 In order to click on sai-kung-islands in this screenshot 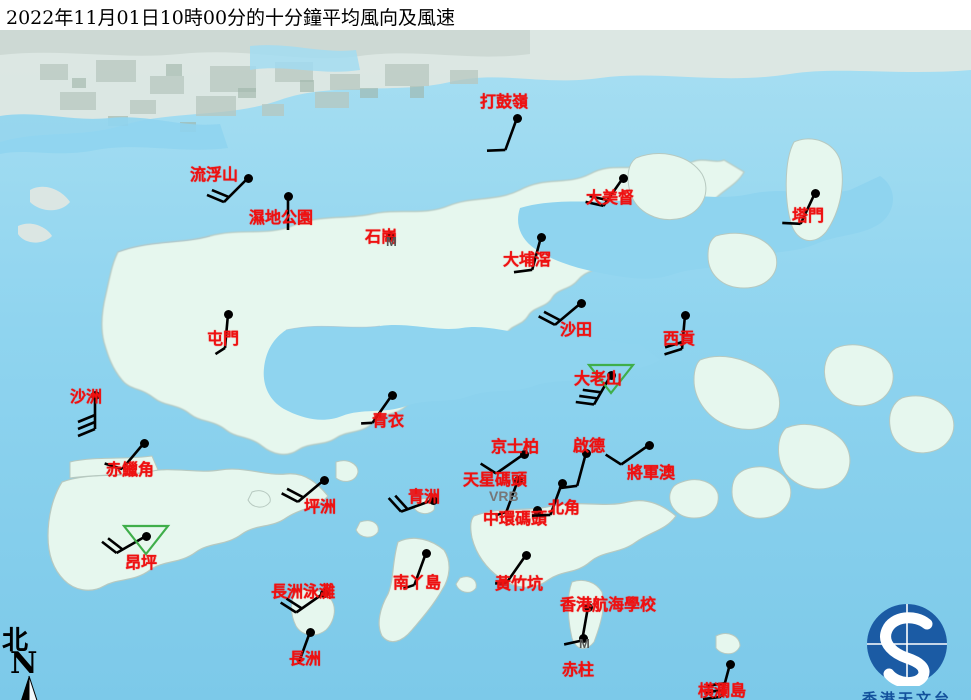, I will do `click(812, 431)`.